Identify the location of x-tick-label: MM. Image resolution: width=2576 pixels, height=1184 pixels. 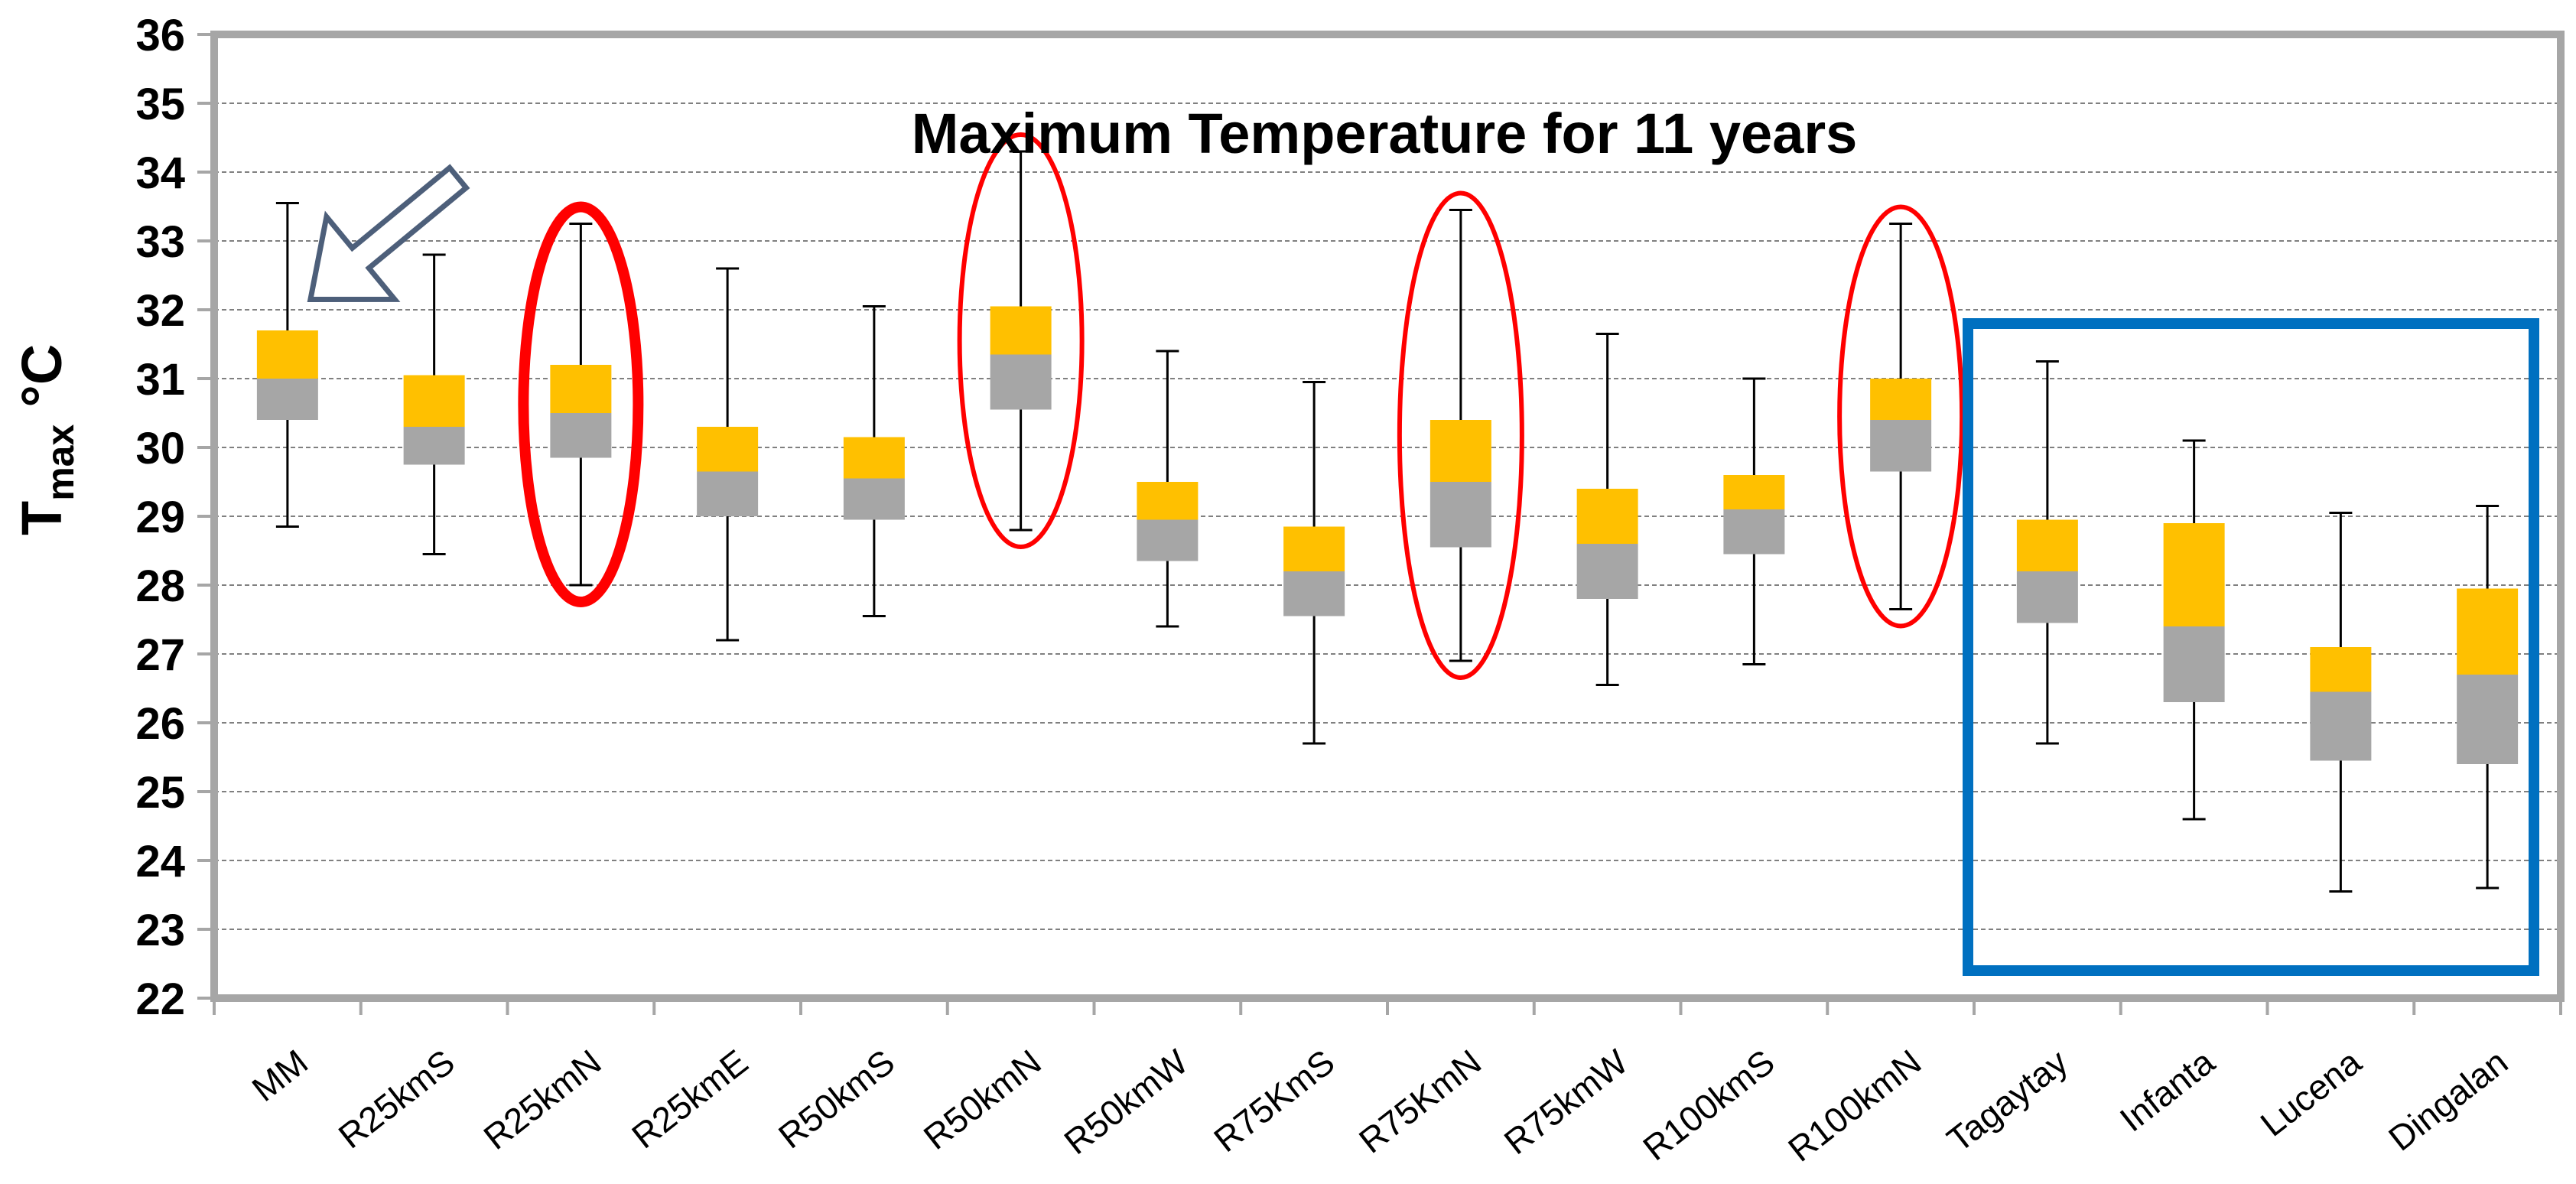
(280, 1075).